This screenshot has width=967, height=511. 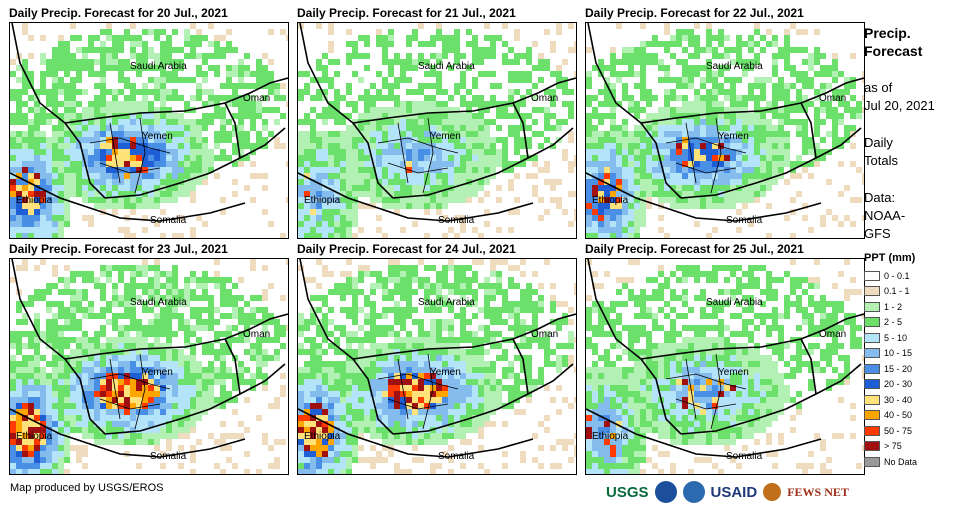 I want to click on panel-title: Daily Precip. Forecast for 22 Jul., 2021, so click(x=694, y=13).